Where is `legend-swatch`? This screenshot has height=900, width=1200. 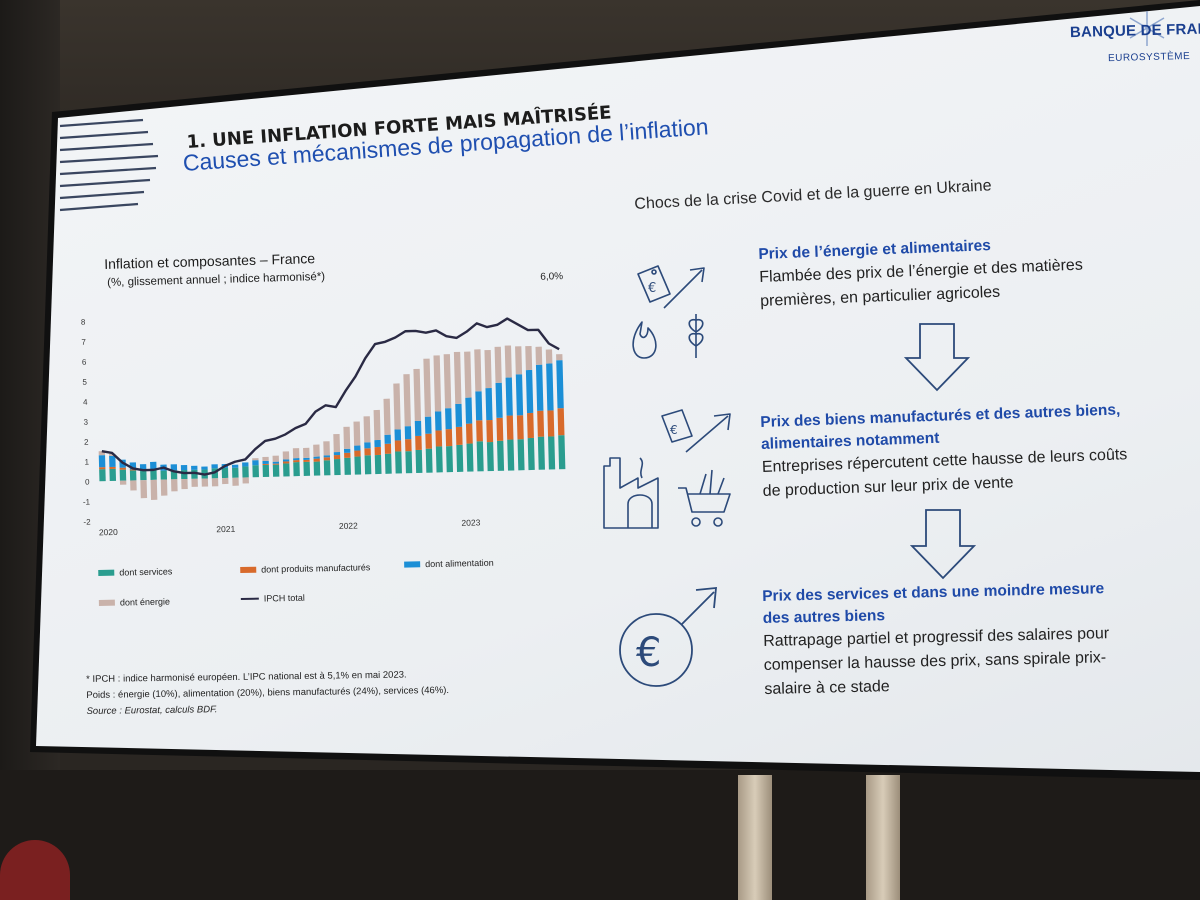 legend-swatch is located at coordinates (412, 564).